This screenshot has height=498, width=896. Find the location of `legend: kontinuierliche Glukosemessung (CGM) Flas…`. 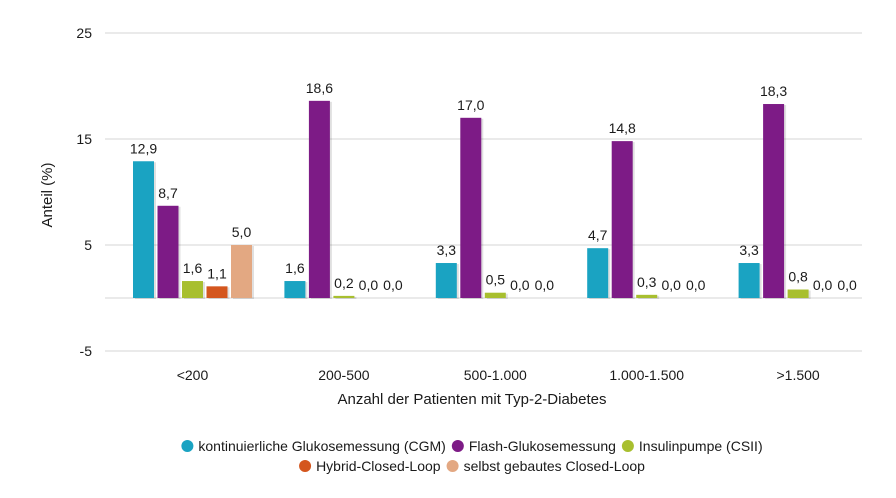

legend: kontinuierliche Glukosemessung (CGM) Flas… is located at coordinates (472, 456).